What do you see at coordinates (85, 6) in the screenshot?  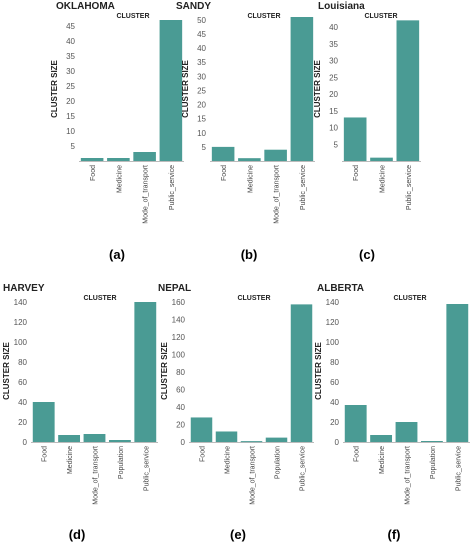 I see `chart-title: OKLAHOMA` at bounding box center [85, 6].